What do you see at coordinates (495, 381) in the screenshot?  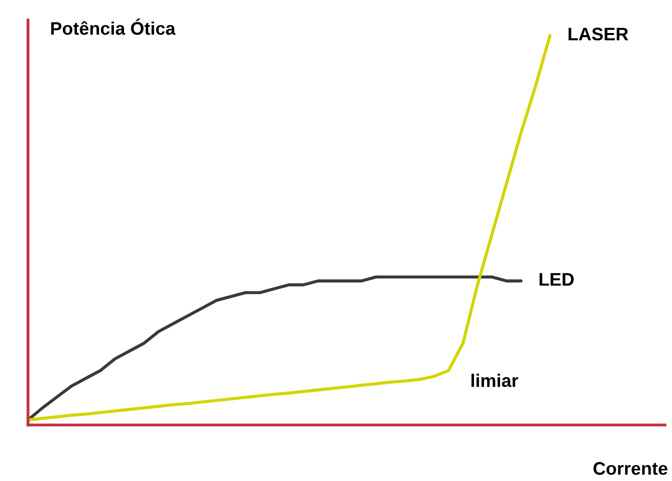 I see `annotation: limiar` at bounding box center [495, 381].